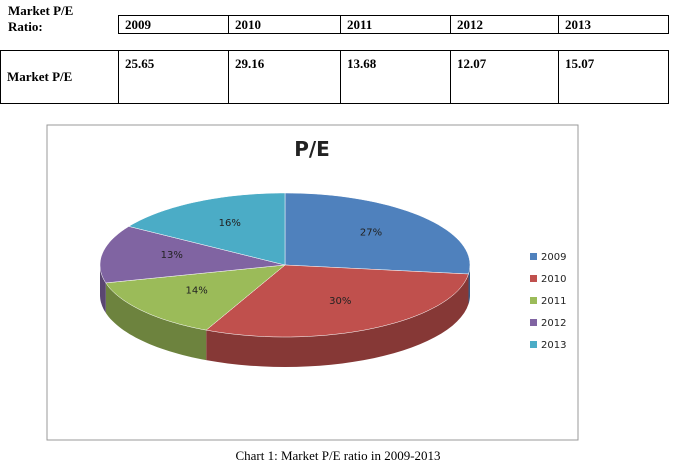 The width and height of the screenshot is (677, 471). What do you see at coordinates (41, 10) in the screenshot?
I see `header-label: Market P/E` at bounding box center [41, 10].